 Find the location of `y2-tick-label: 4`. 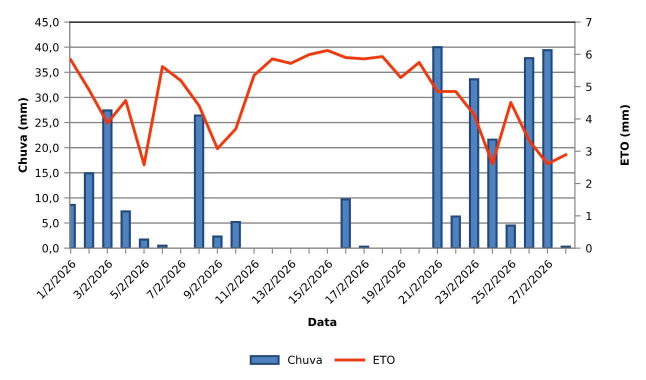

y2-tick-label: 4 is located at coordinates (589, 119).